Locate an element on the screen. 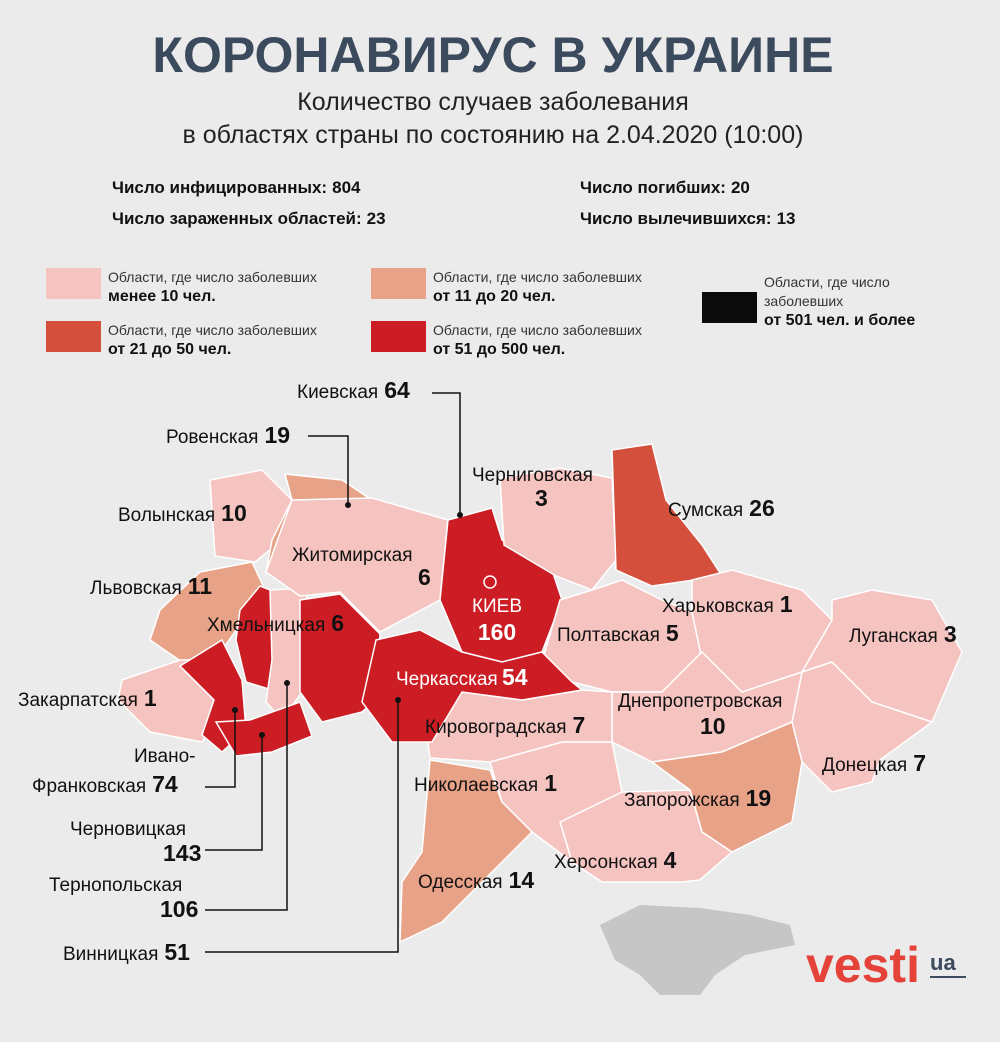  stat: Число погибших: 20 is located at coordinates (665, 187).